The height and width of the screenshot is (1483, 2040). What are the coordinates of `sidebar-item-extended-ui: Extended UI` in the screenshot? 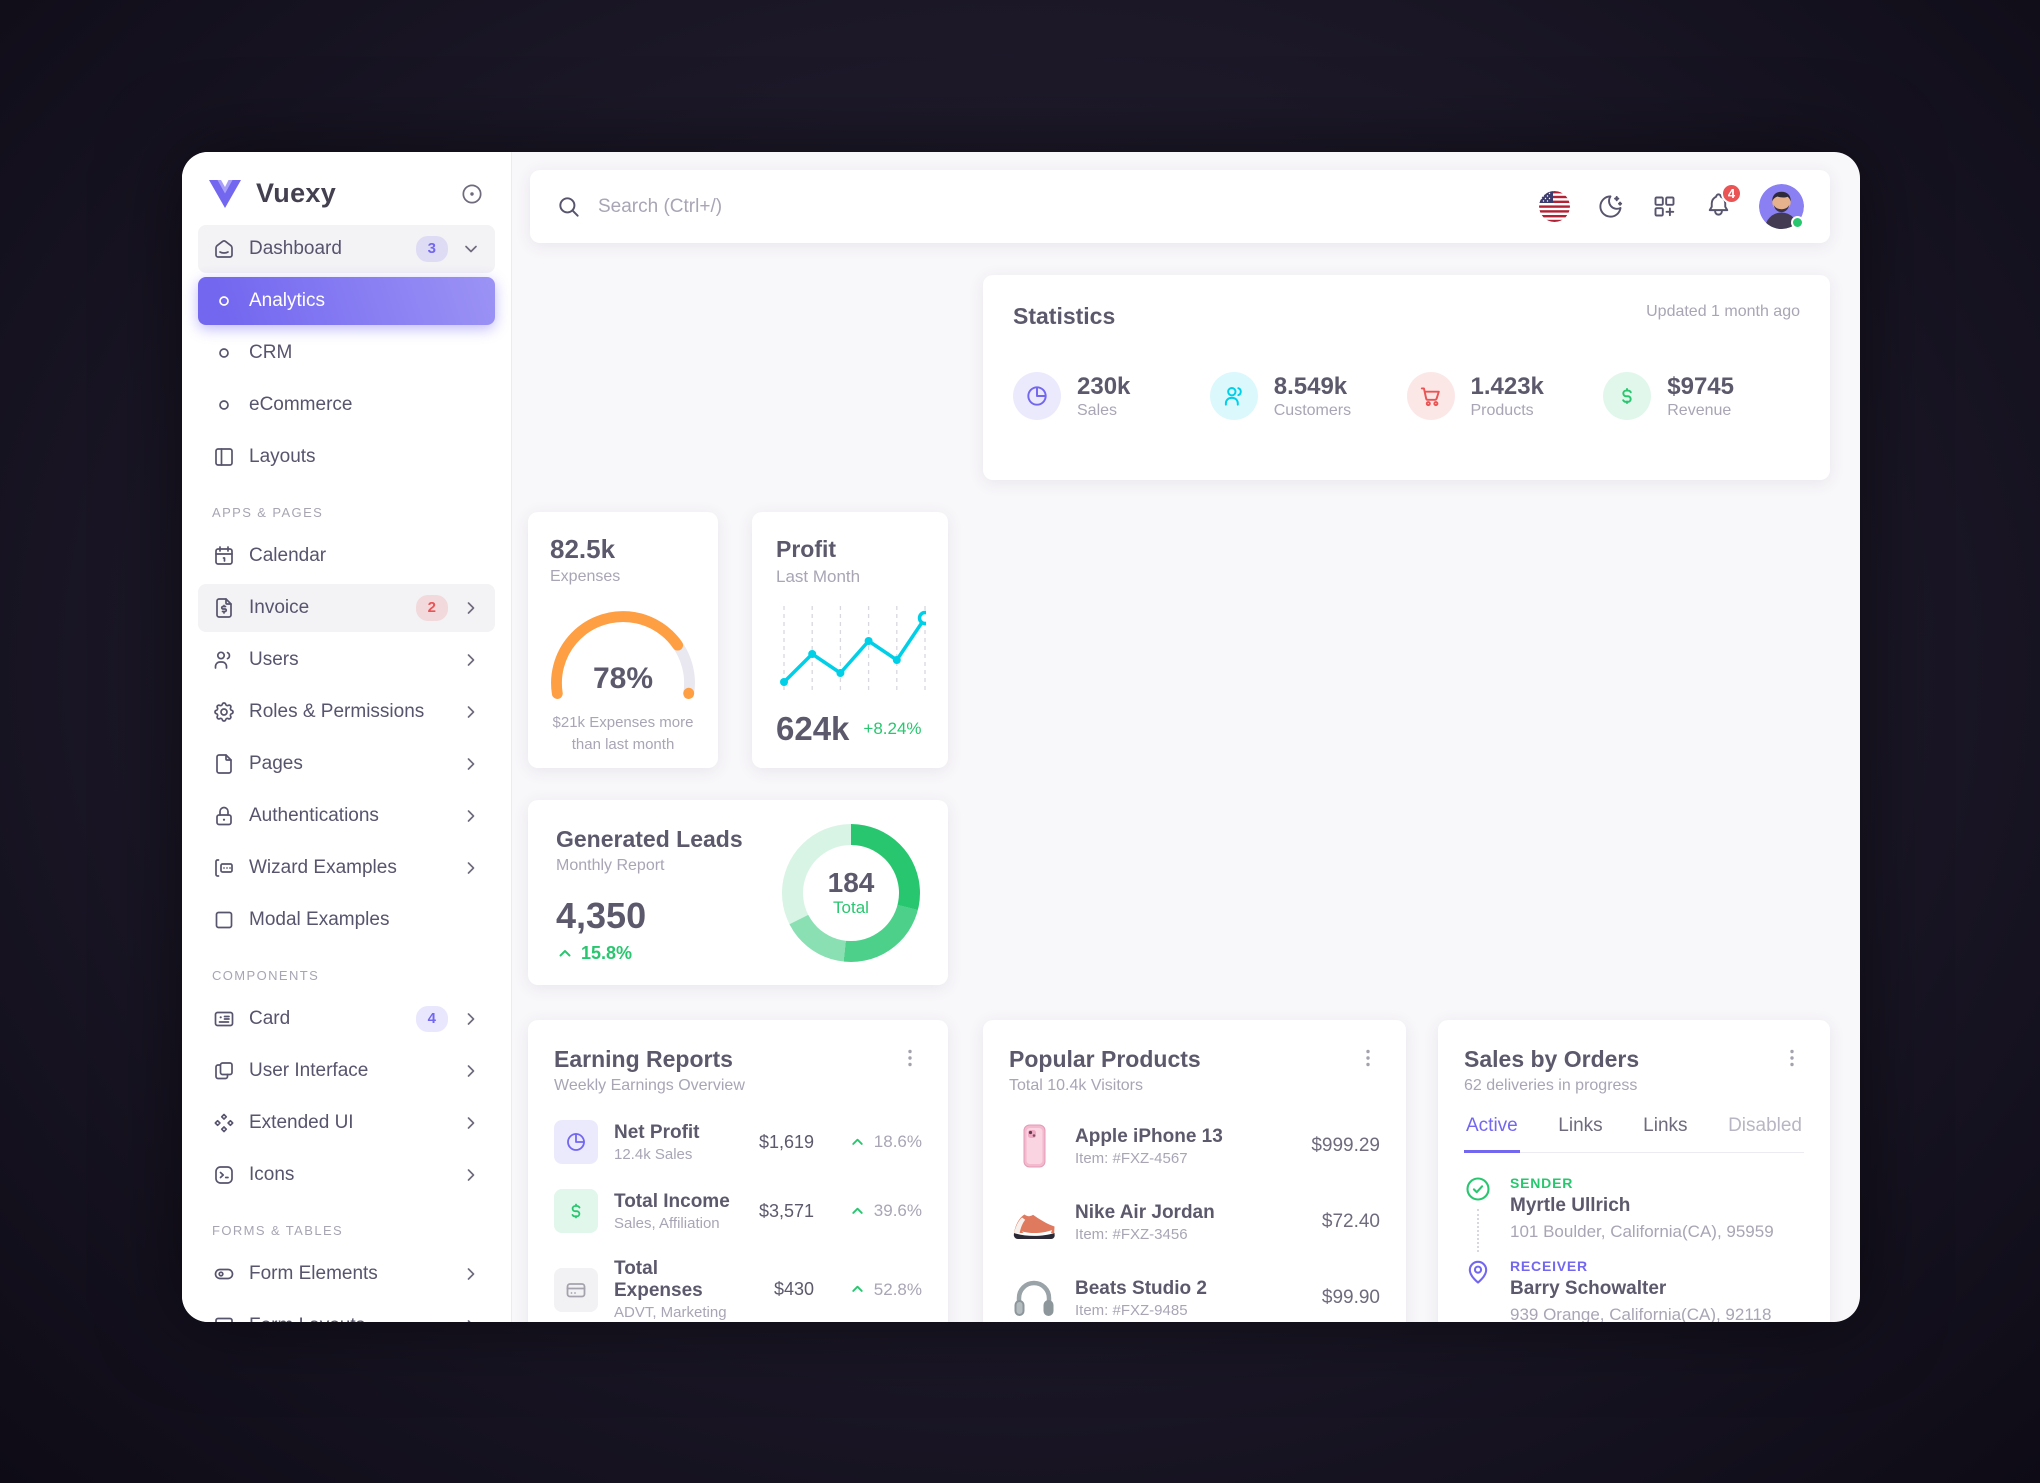 It's located at (346, 1123).